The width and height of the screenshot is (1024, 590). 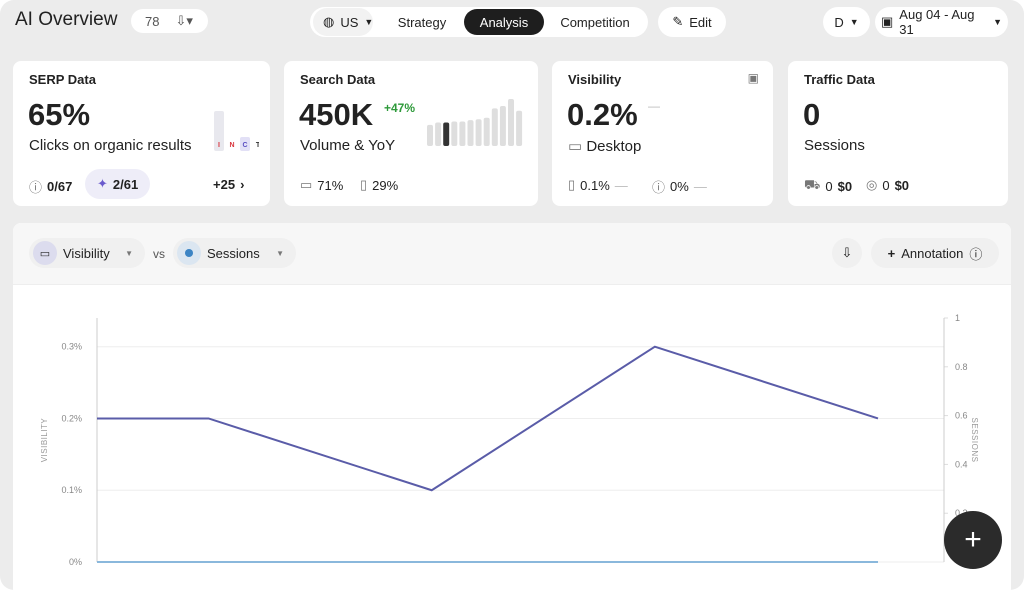 I want to click on stat-value: 2/61, so click(x=125, y=184).